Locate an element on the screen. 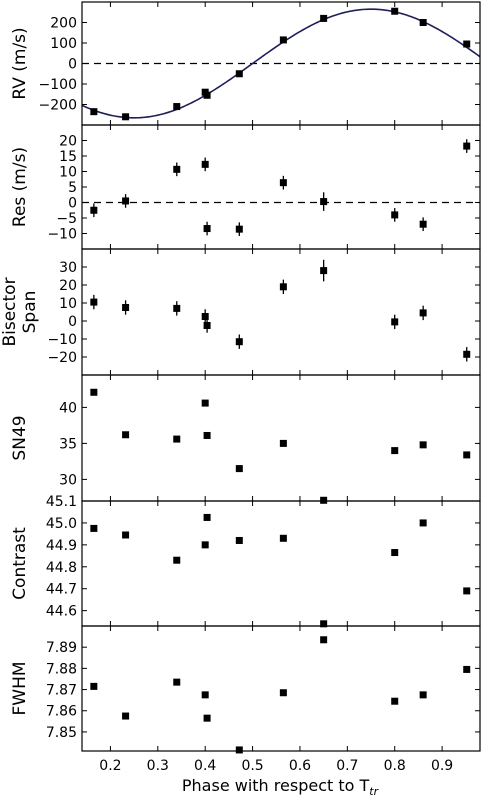 The image size is (500, 800). con-ytick-label: 44.8 is located at coordinates (61, 568).